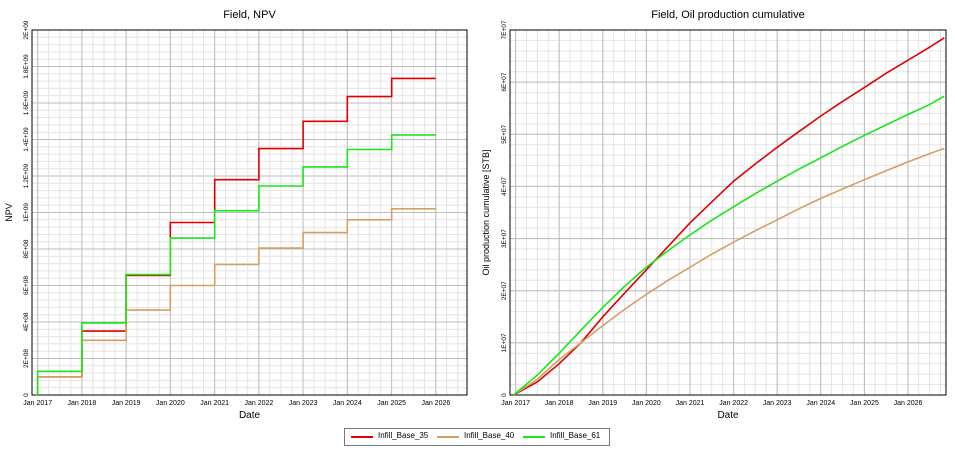  What do you see at coordinates (9, 212) in the screenshot?
I see `y-axis-label: NPV` at bounding box center [9, 212].